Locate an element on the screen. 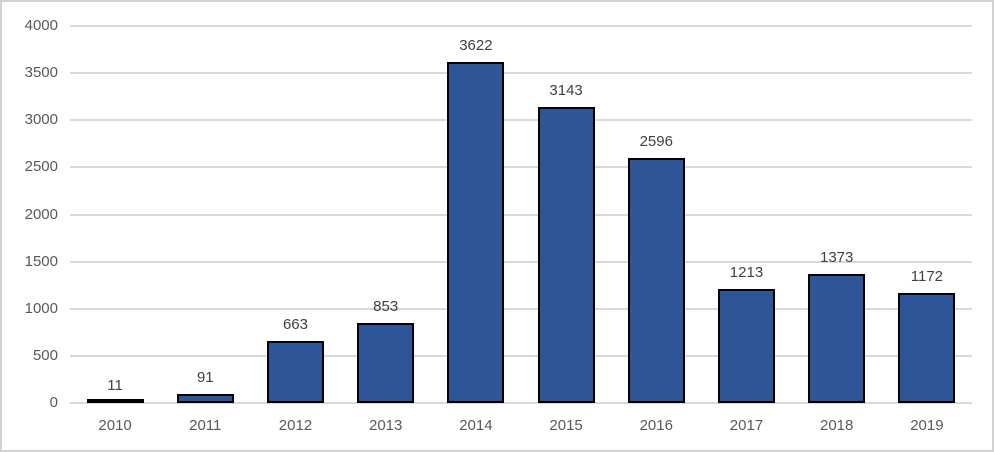 This screenshot has width=994, height=452. x-tick-label: 2019 is located at coordinates (927, 425).